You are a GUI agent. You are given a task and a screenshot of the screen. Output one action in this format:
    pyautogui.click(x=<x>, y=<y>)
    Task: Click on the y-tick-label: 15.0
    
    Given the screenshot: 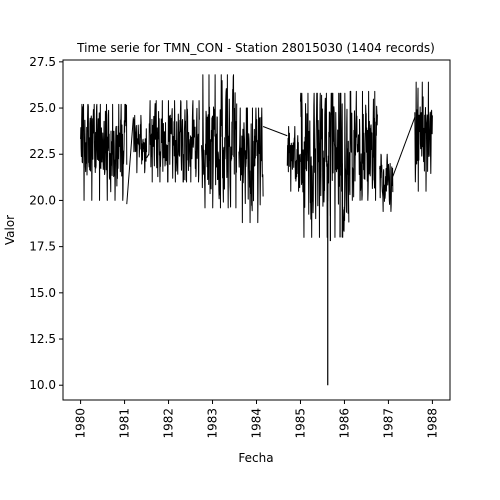 What is the action you would take?
    pyautogui.click(x=42, y=293)
    